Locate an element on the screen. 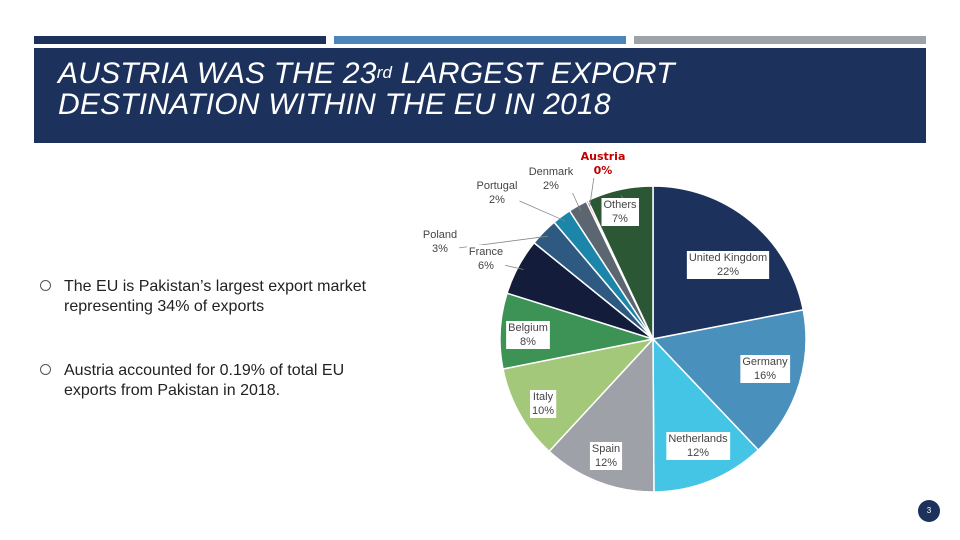 Image resolution: width=960 pixels, height=540 pixels. title-line-2: DESTINATION WITHIN THE EU IN 2018 is located at coordinates (334, 104).